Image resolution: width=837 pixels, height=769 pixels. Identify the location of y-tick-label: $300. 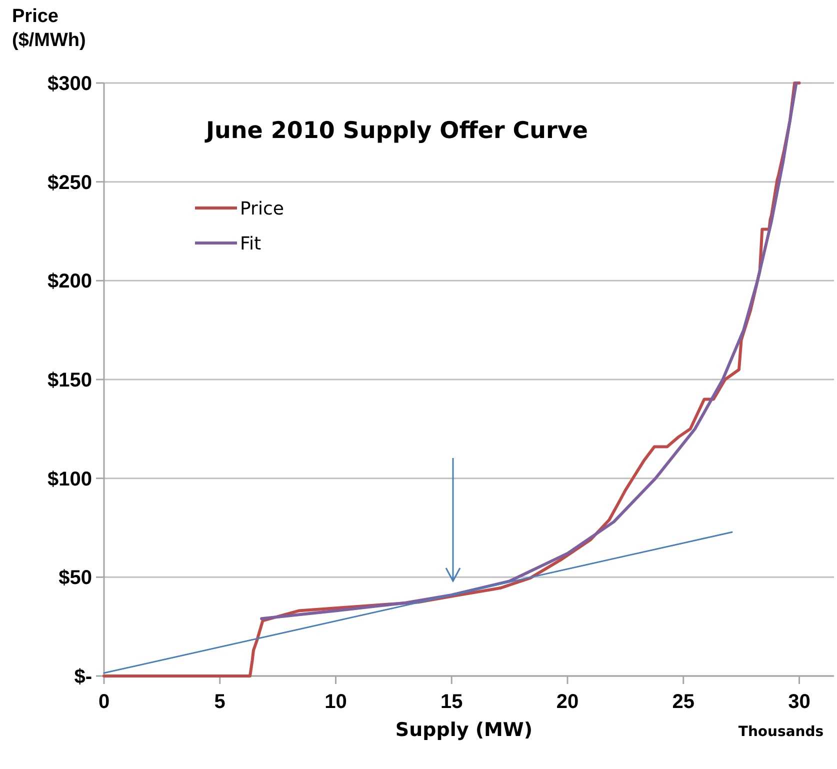
(70, 84).